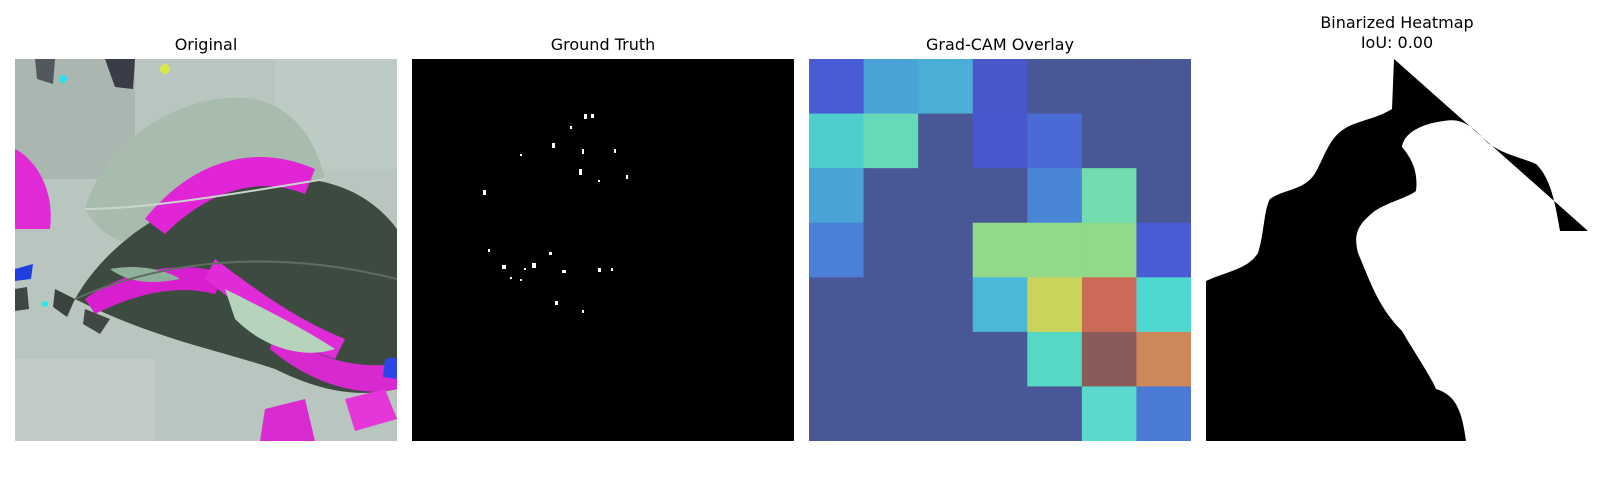 The width and height of the screenshot is (1600, 500). What do you see at coordinates (1397, 42) in the screenshot?
I see `iou-score: IoU: 0.00` at bounding box center [1397, 42].